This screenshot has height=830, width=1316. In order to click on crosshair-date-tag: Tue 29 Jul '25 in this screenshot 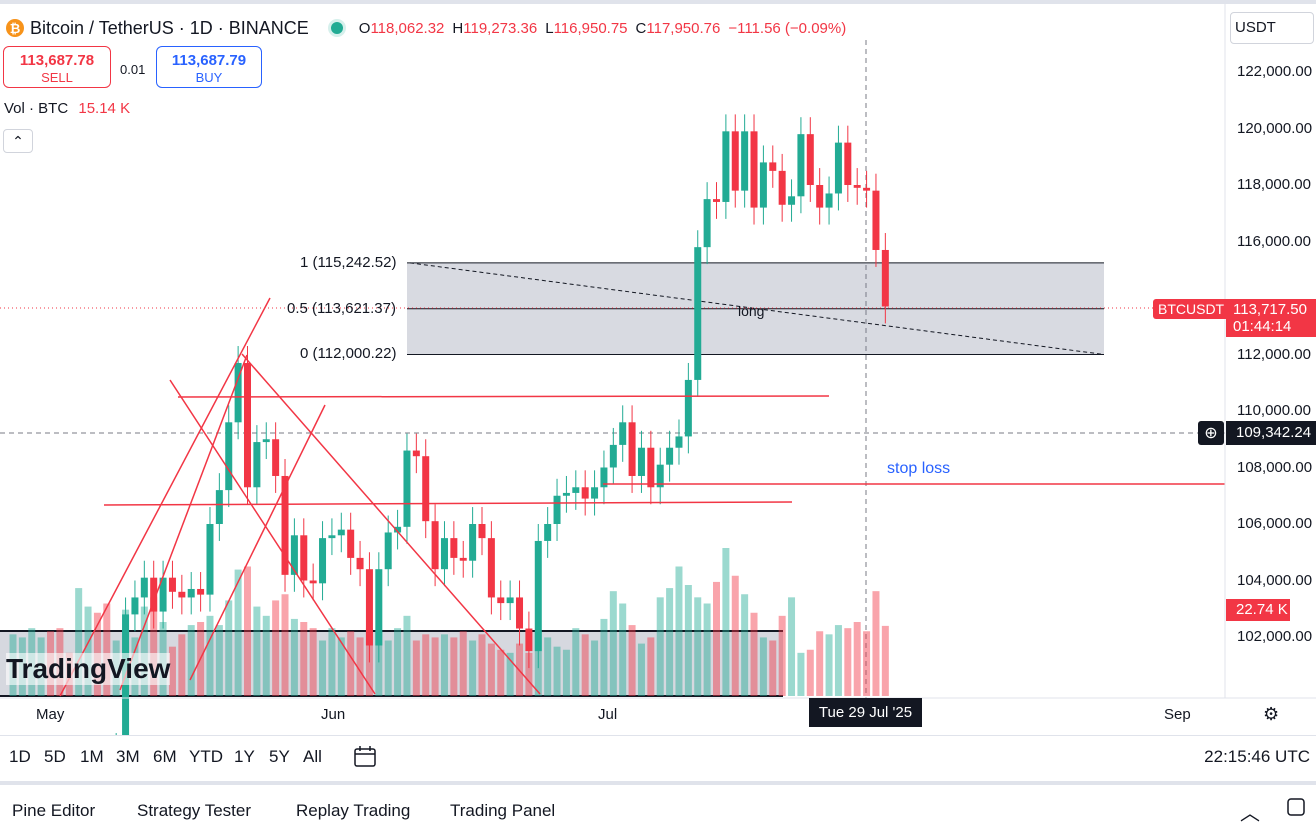, I will do `click(865, 712)`.